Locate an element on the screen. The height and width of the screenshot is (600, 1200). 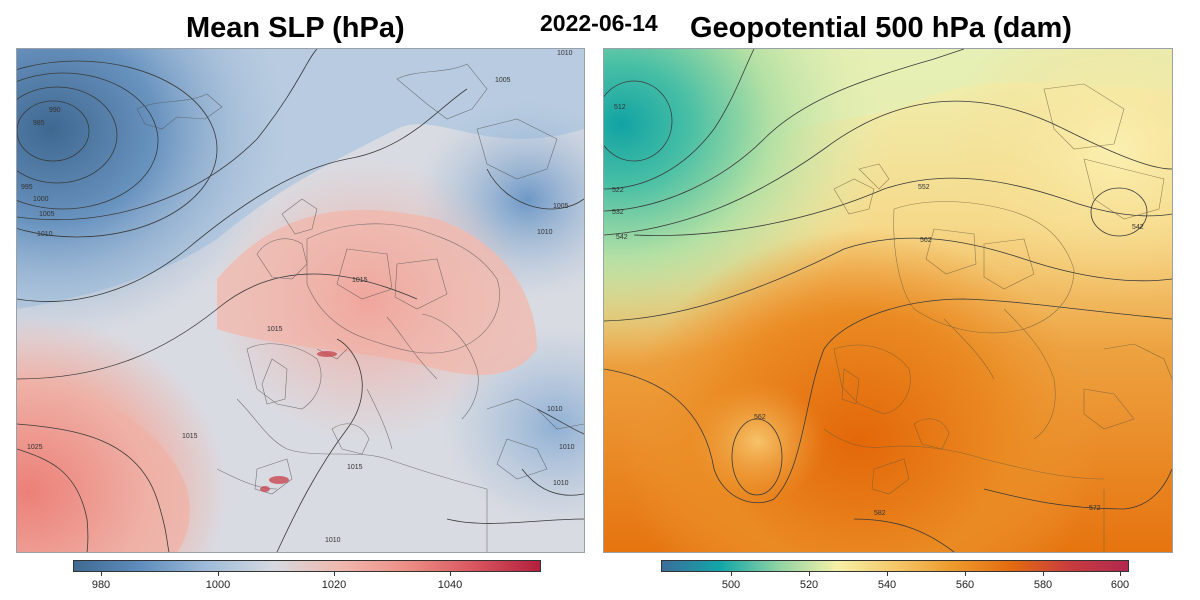
contour-label: 582 is located at coordinates (880, 513).